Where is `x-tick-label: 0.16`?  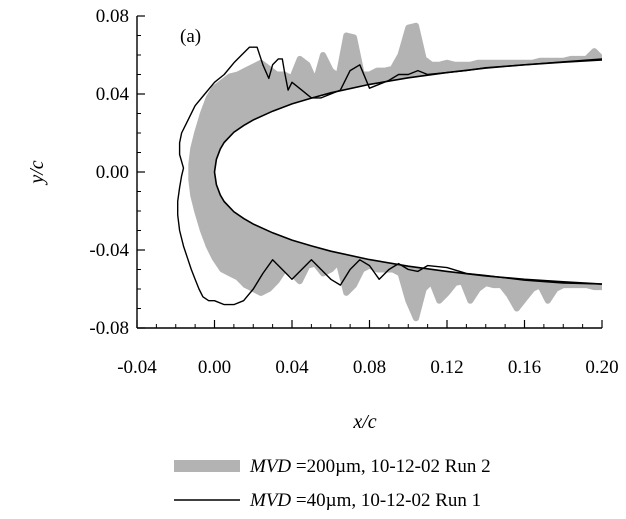
x-tick-label: 0.16 is located at coordinates (524, 367).